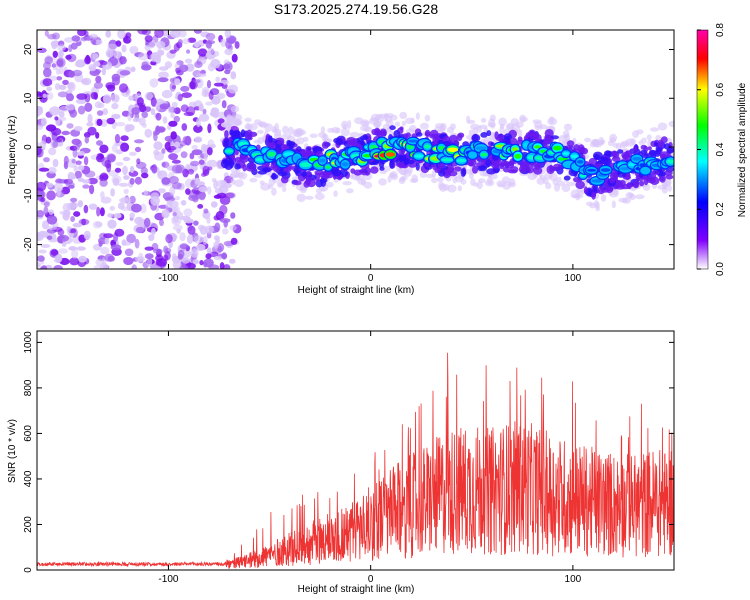 The height and width of the screenshot is (600, 750). What do you see at coordinates (168, 278) in the screenshot?
I see `x-tick-label: -100` at bounding box center [168, 278].